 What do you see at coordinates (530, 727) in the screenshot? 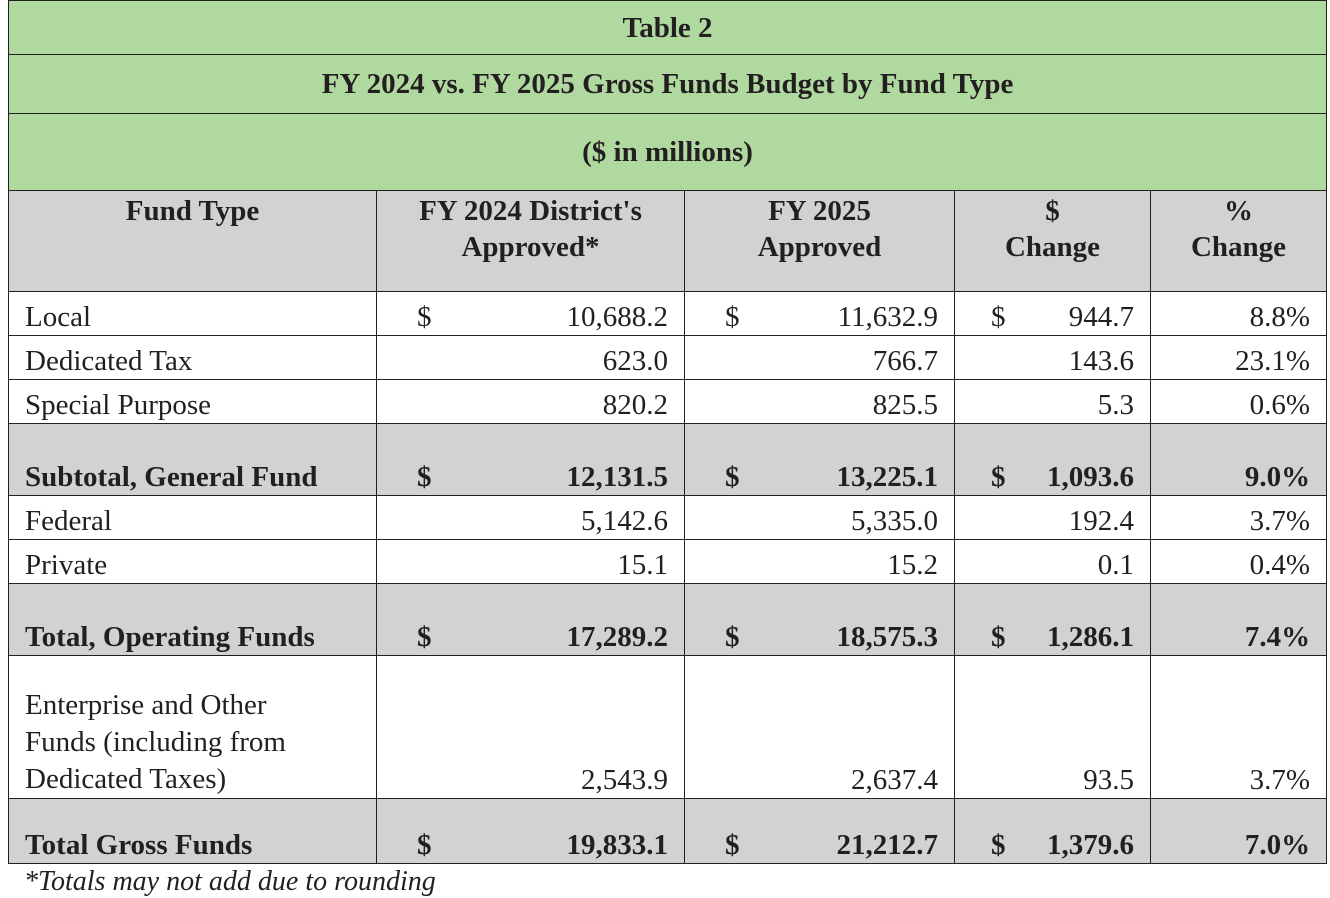
I see `fy2024-cell: 2,543.9` at bounding box center [530, 727].